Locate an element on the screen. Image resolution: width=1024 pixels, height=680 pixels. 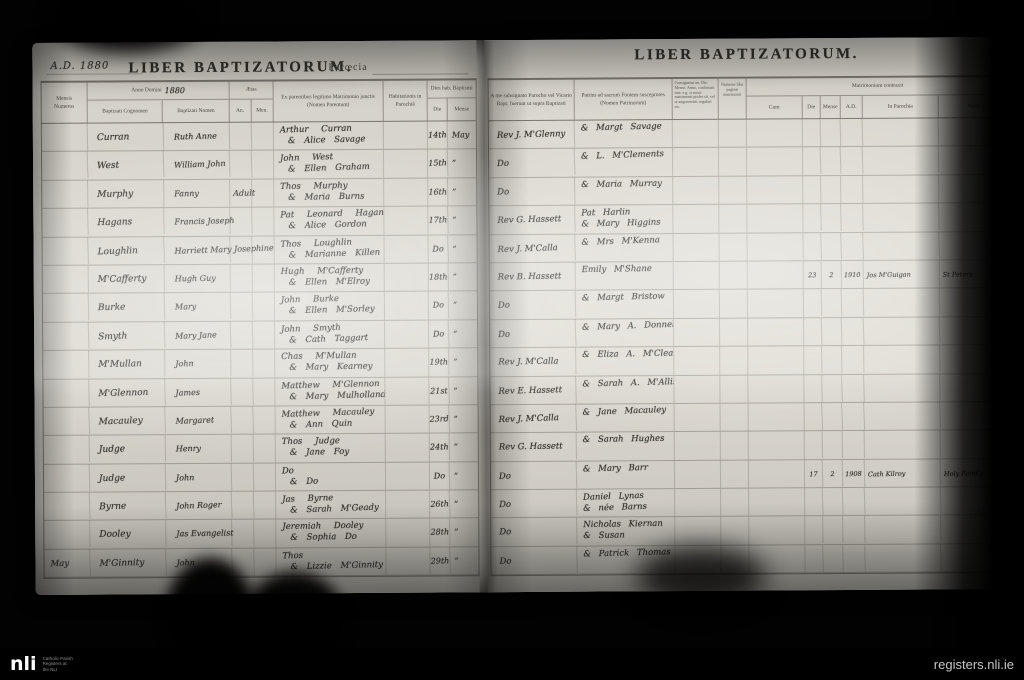
given-name-cell: Mary Jane is located at coordinates (198, 335).